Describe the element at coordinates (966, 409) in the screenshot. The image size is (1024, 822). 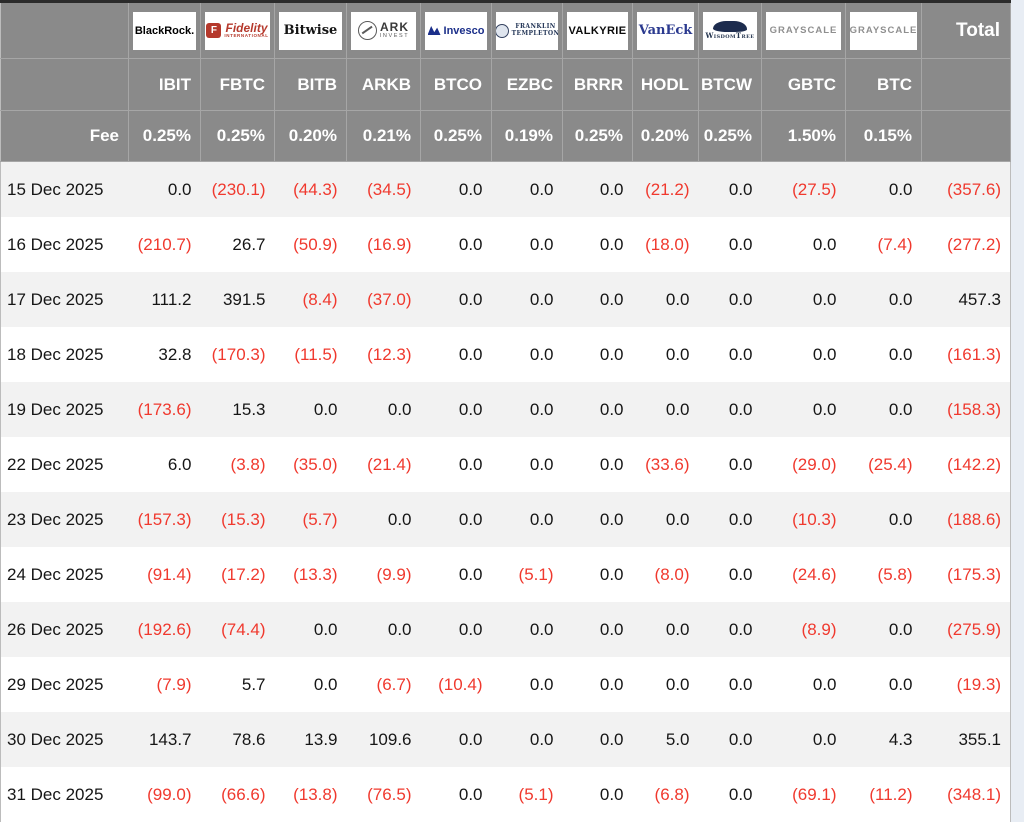
I see `total-value-cell: (158.3)` at that location.